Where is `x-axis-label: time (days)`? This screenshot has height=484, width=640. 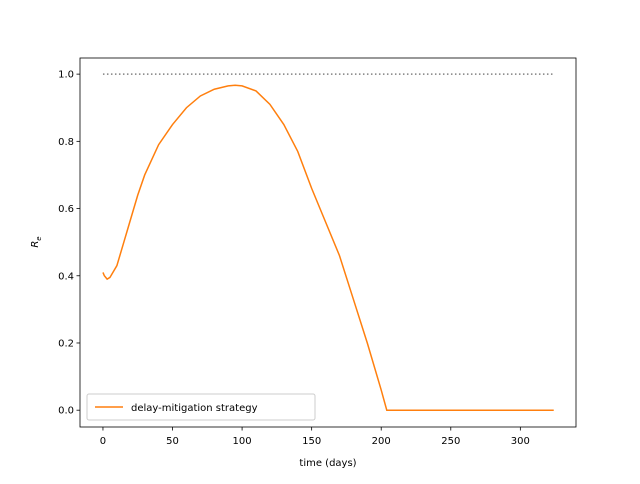
x-axis-label: time (days) is located at coordinates (327, 463).